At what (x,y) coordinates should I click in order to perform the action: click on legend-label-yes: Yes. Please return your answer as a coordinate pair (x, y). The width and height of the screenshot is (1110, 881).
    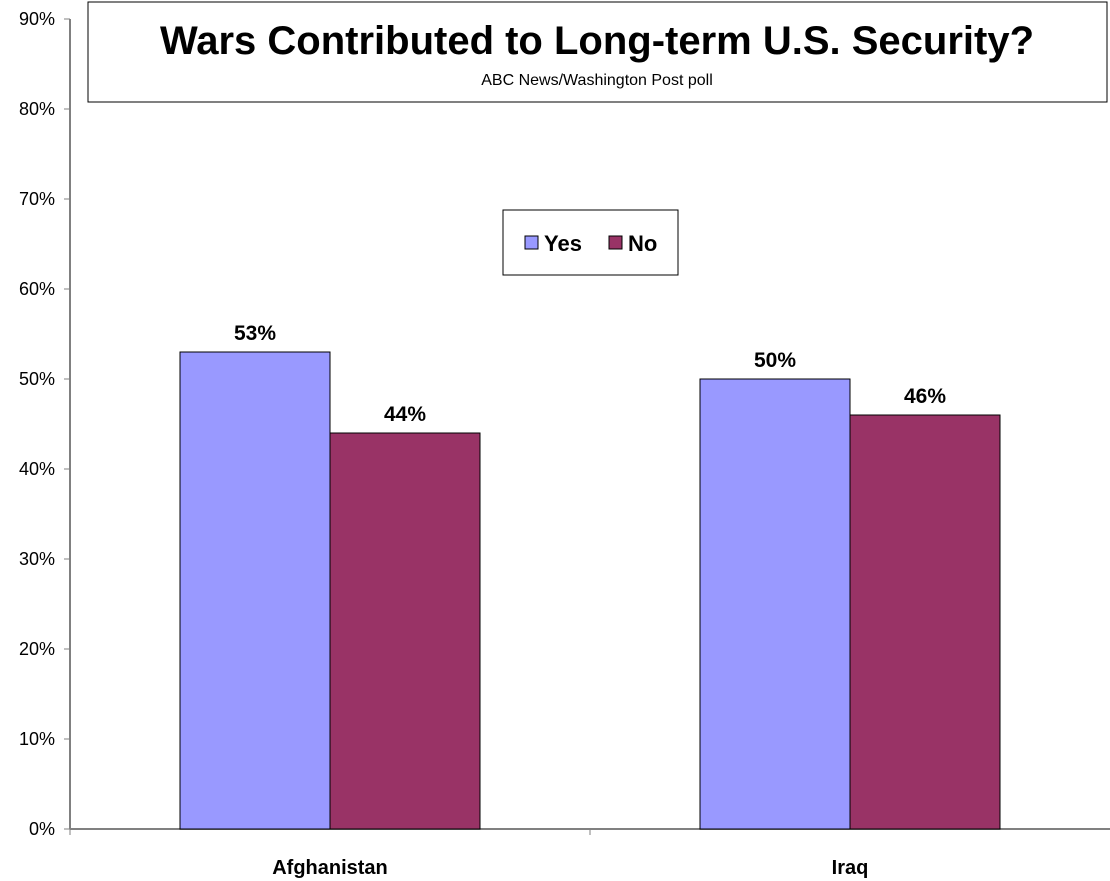
    Looking at the image, I should click on (563, 243).